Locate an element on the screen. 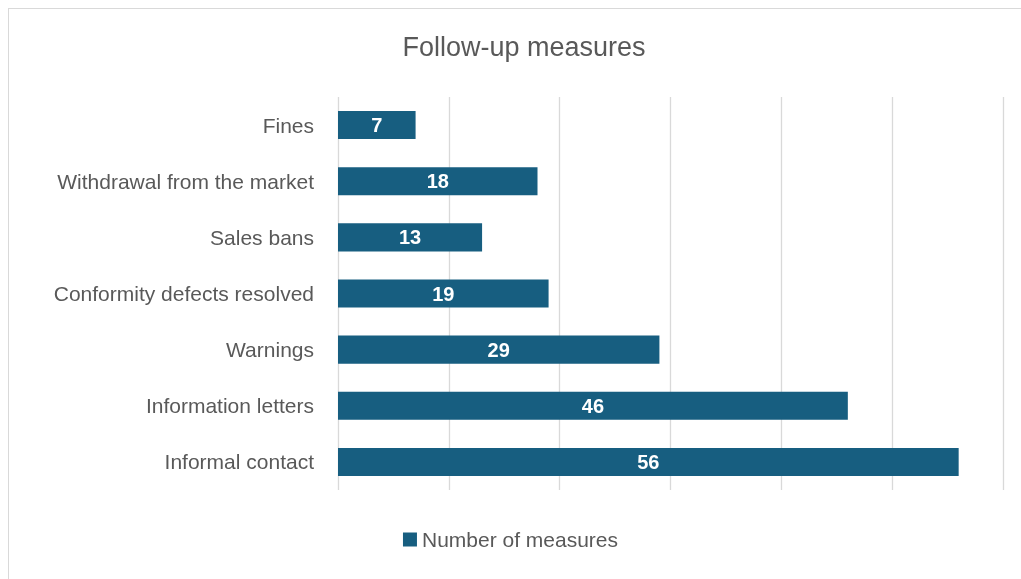 This screenshot has height=579, width=1021. data-label: 19 is located at coordinates (443, 293).